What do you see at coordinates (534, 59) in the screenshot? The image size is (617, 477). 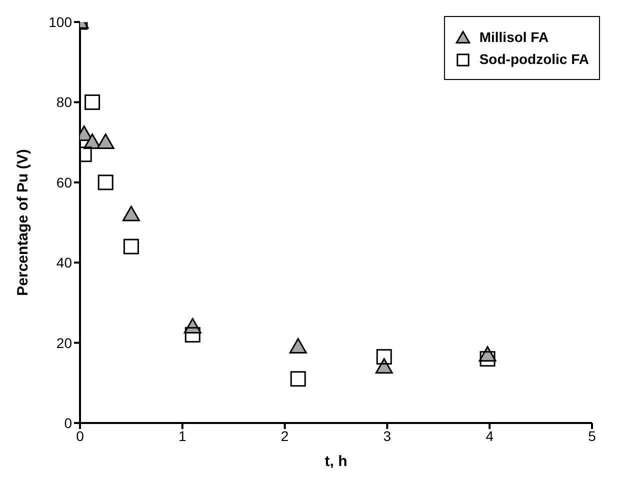 I see `legend-label: Sod-podzolic FA` at bounding box center [534, 59].